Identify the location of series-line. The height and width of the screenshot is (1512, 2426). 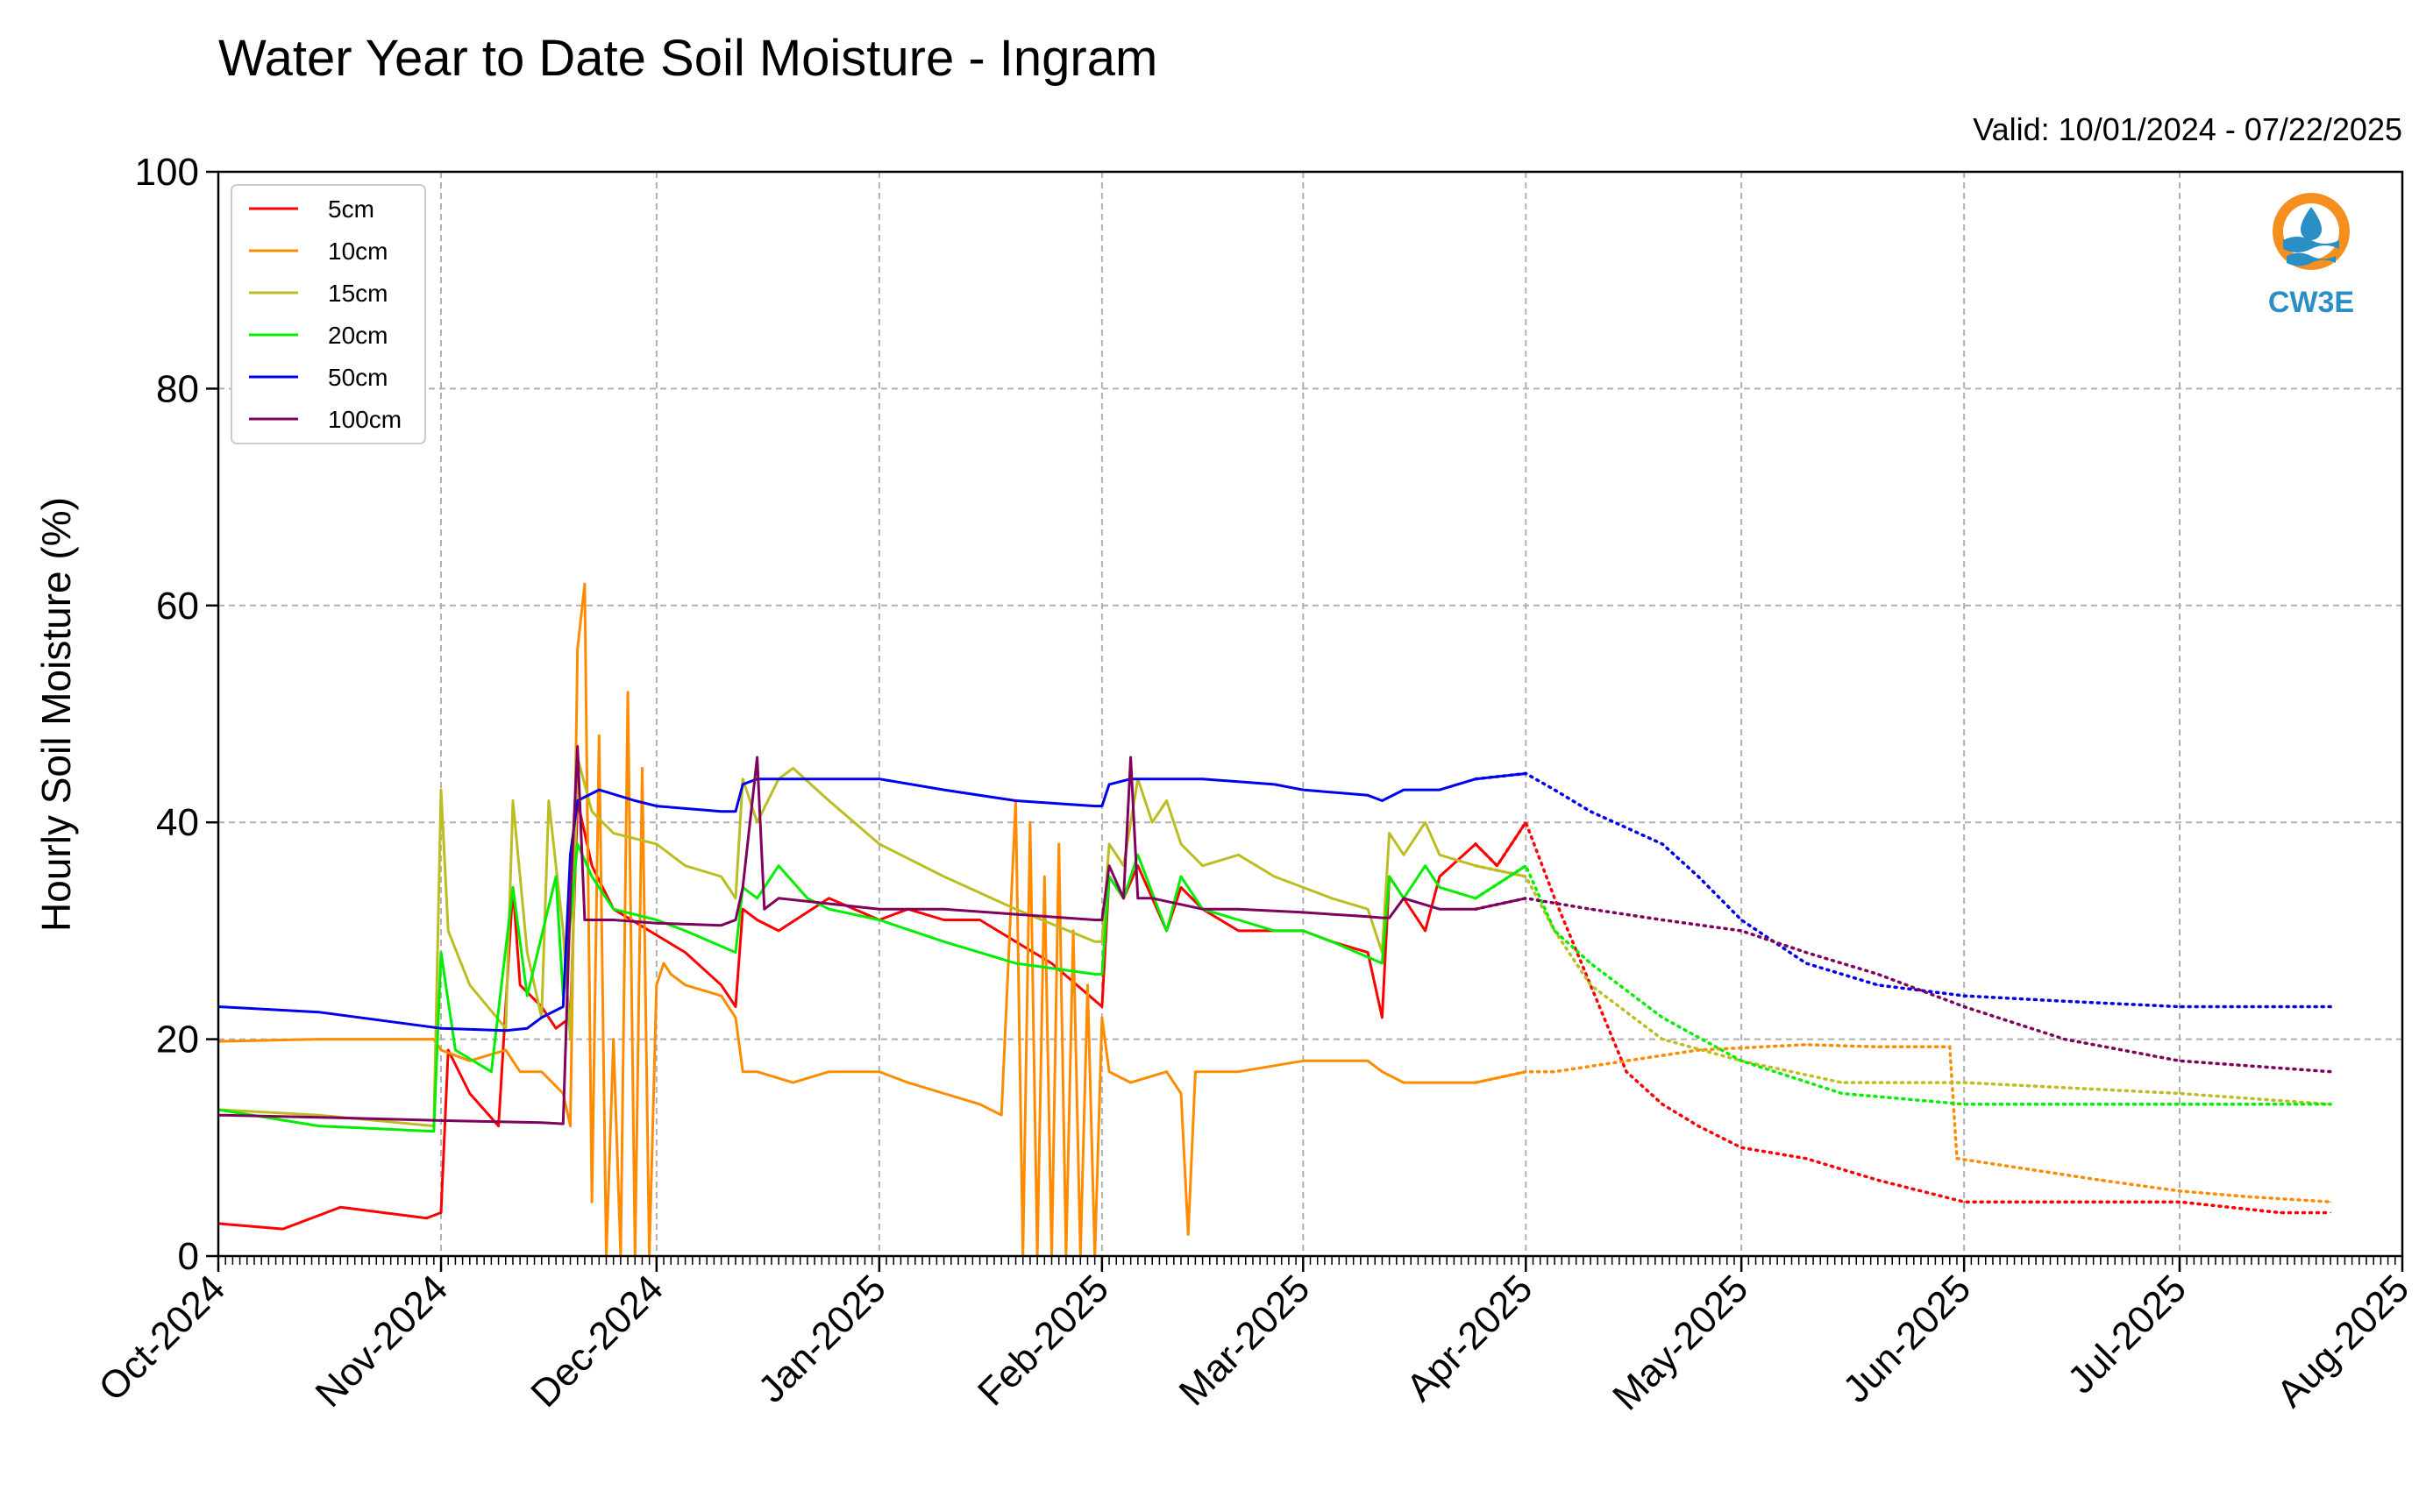
(872, 987).